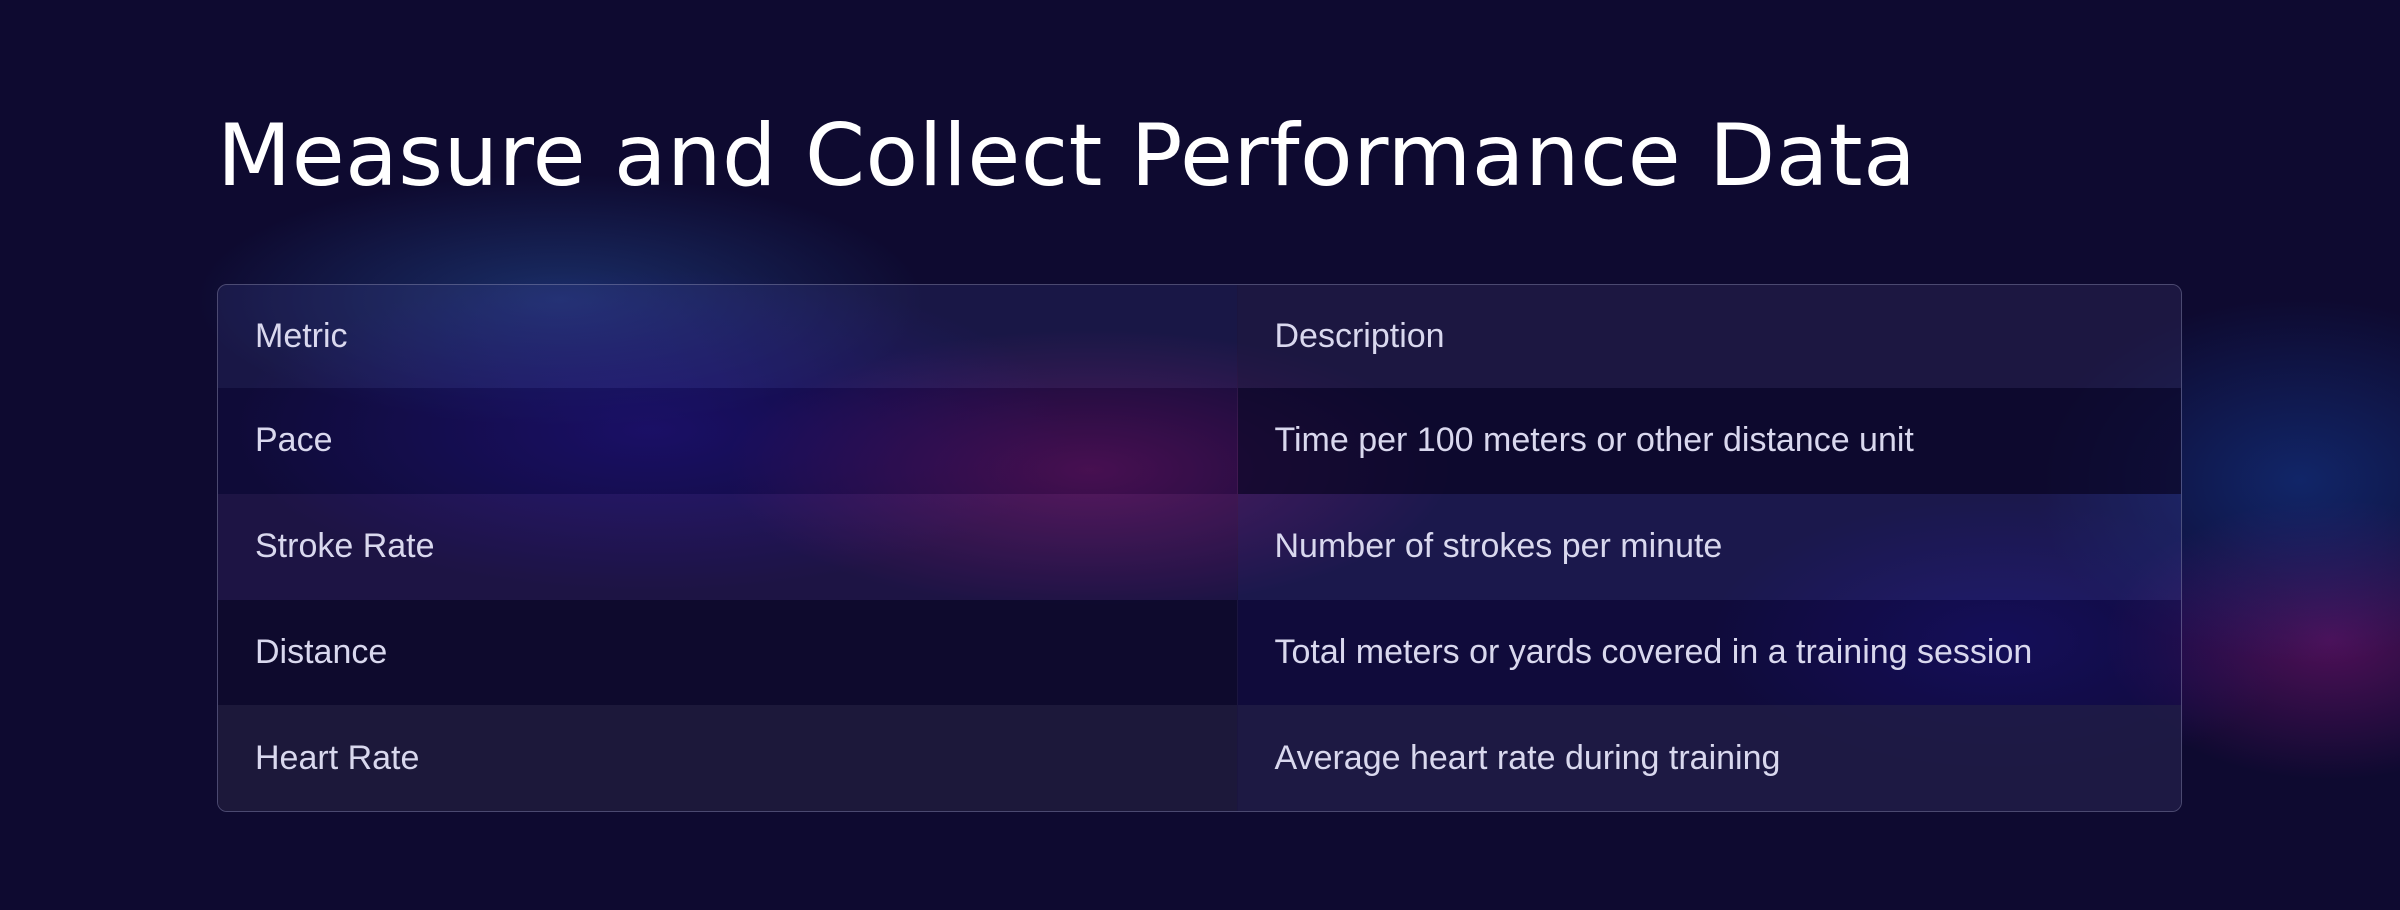 This screenshot has width=2400, height=910. I want to click on metric-cell: Distance, so click(727, 652).